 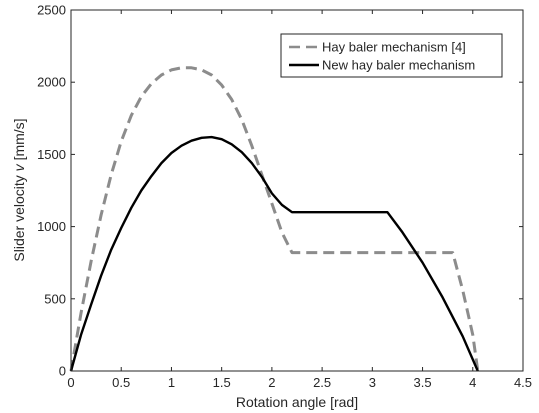 I want to click on x-tick-label: 0, so click(x=70, y=382).